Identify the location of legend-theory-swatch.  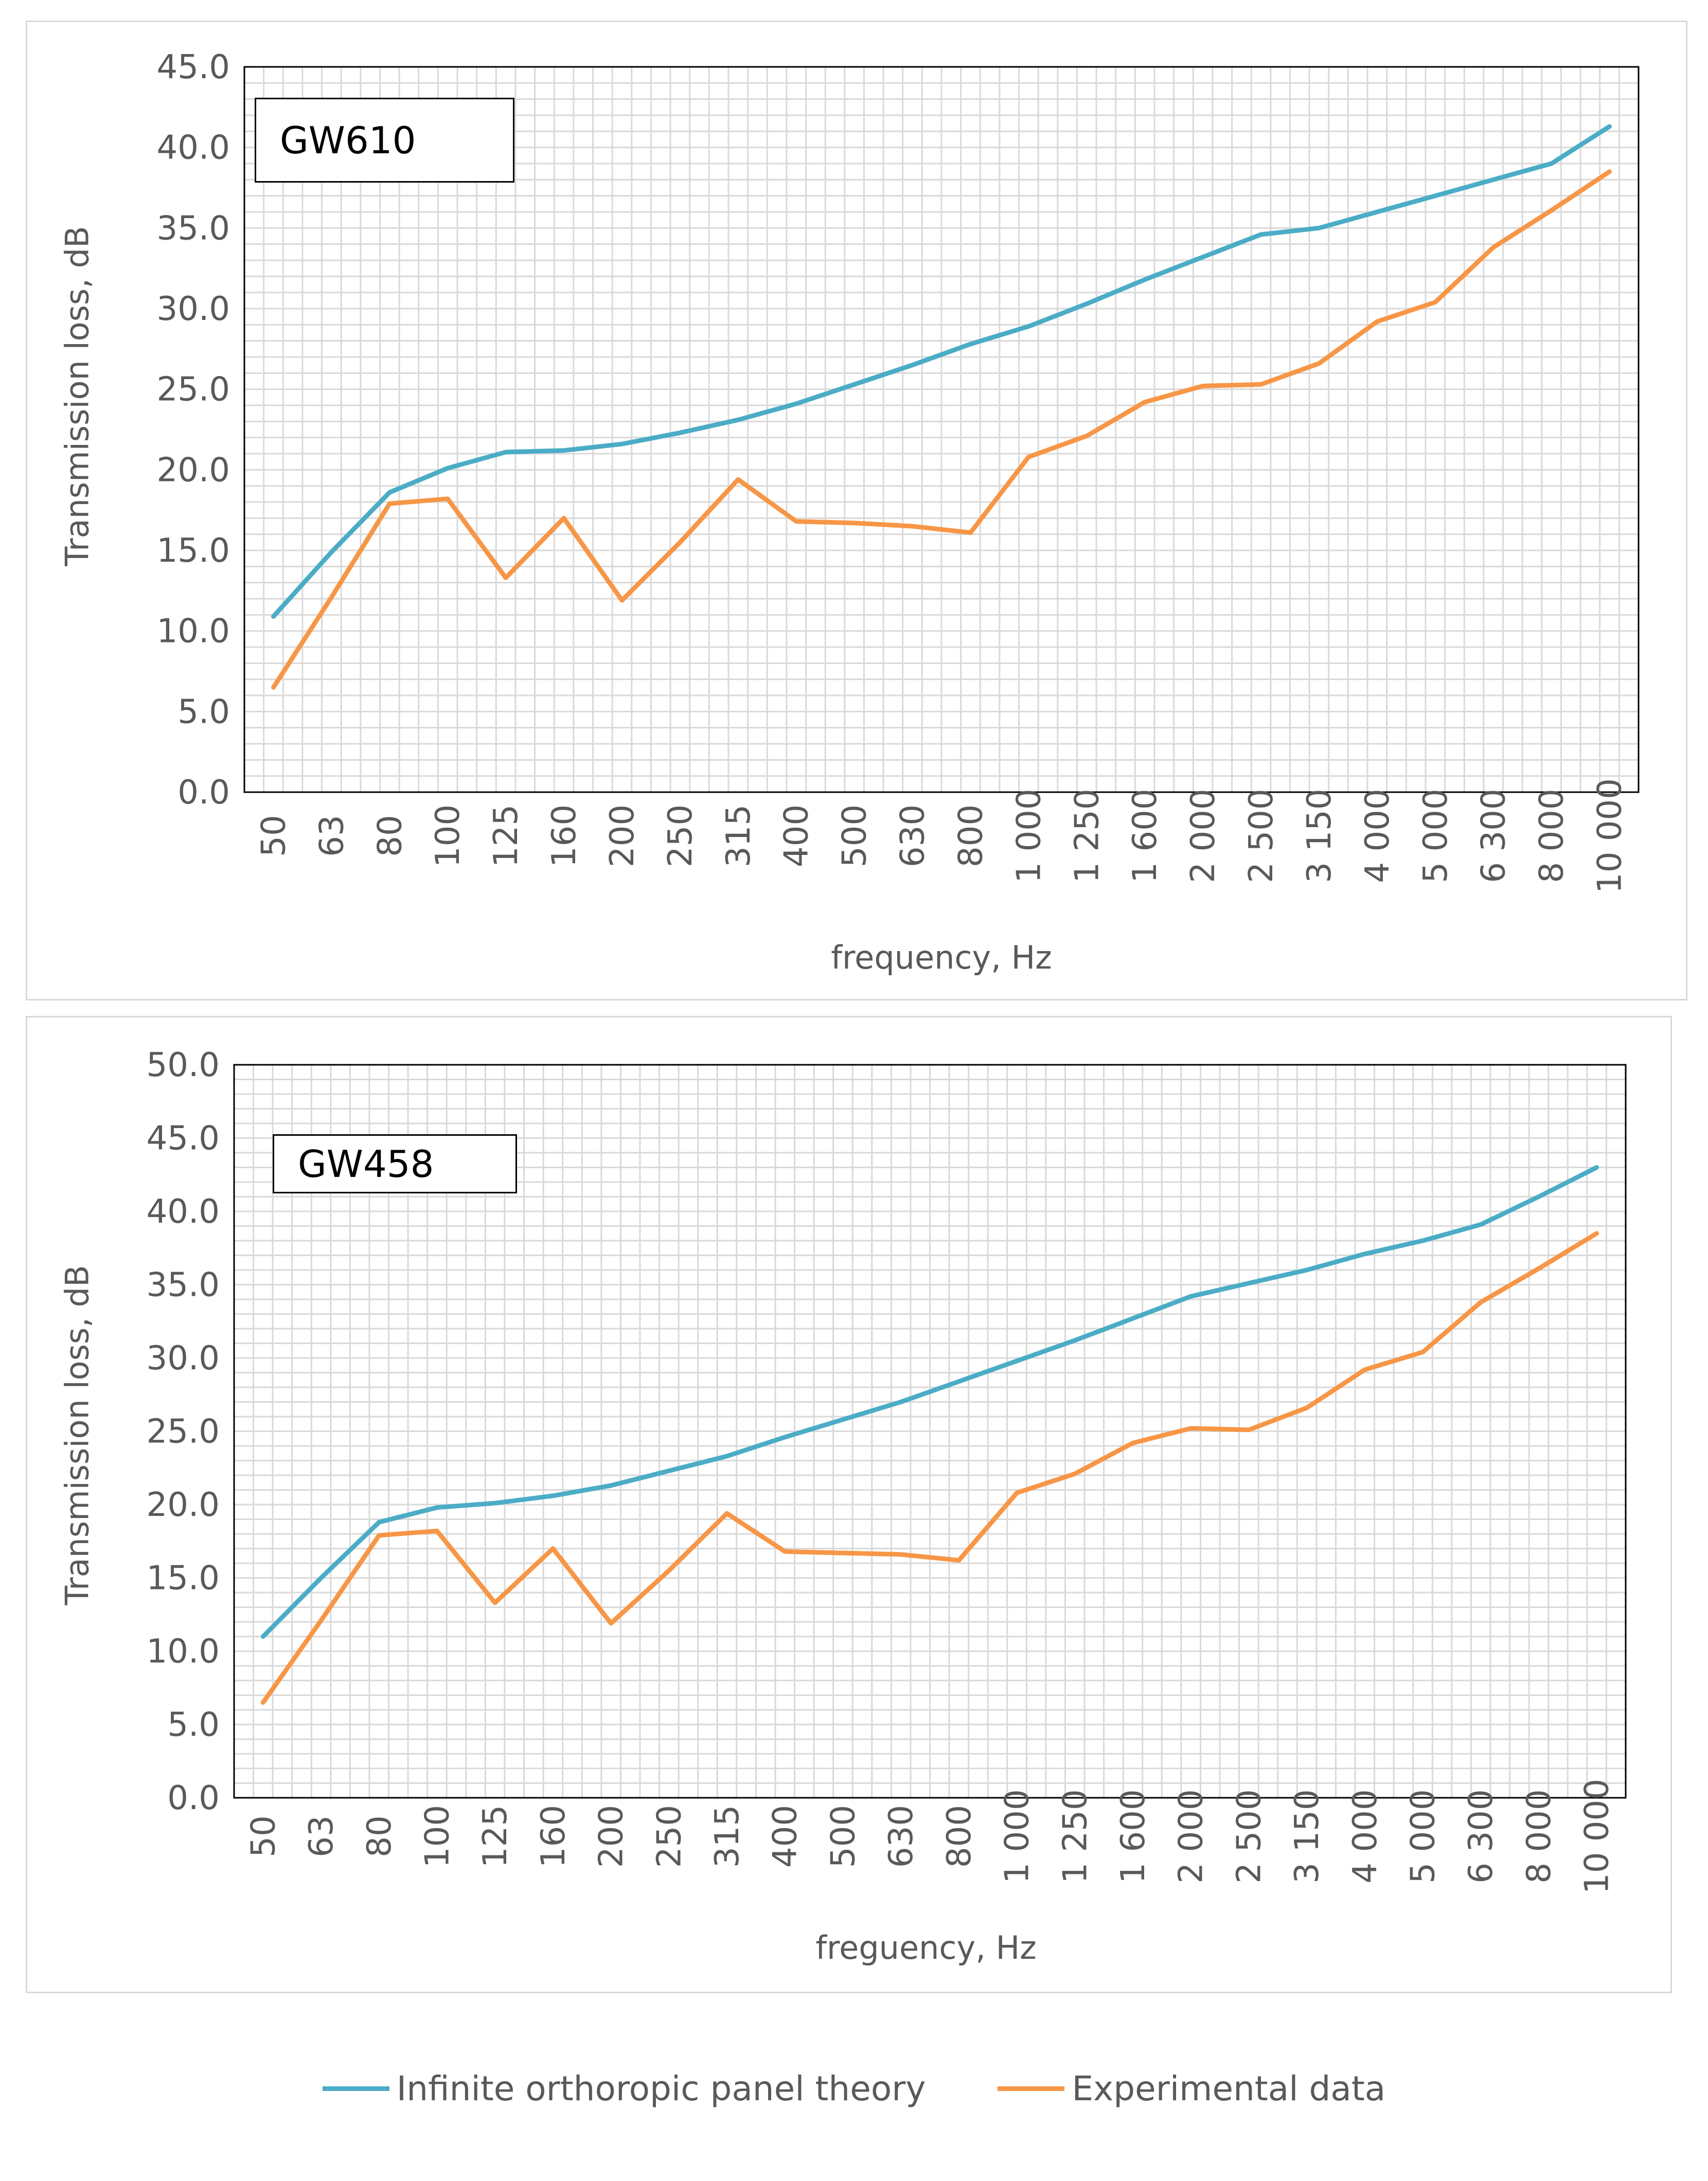
(355, 2088).